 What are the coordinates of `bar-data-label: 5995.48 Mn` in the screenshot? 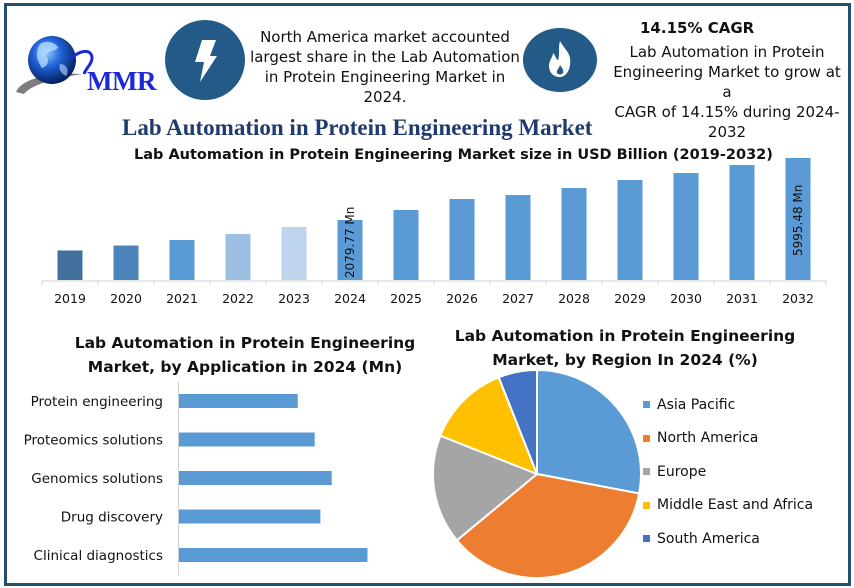 It's located at (798, 220).